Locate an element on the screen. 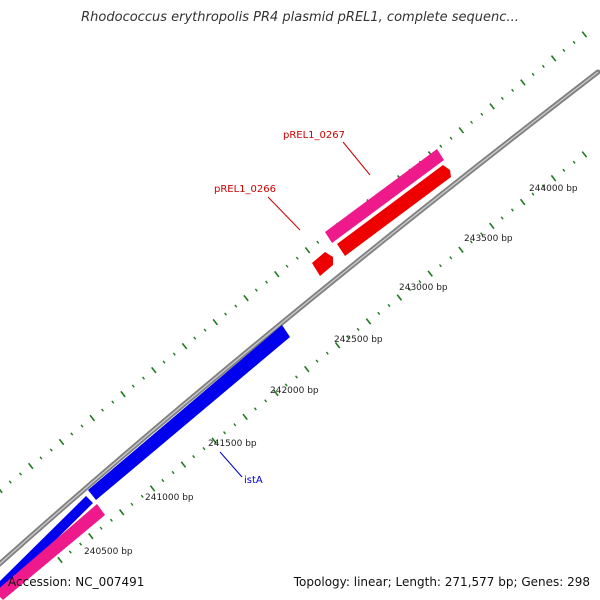  tick-label-243000: 243000 bp is located at coordinates (423, 288).